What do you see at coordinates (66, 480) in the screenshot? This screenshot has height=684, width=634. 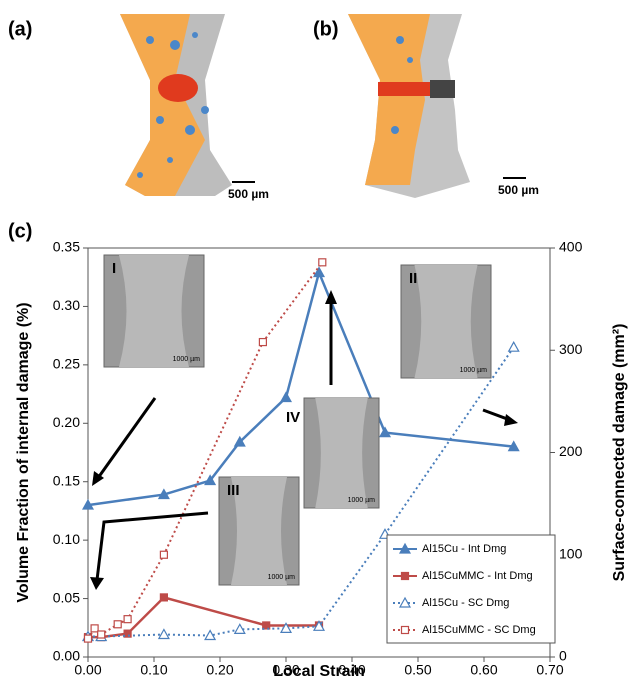 I see `y-tick-label: 0.15` at bounding box center [66, 480].